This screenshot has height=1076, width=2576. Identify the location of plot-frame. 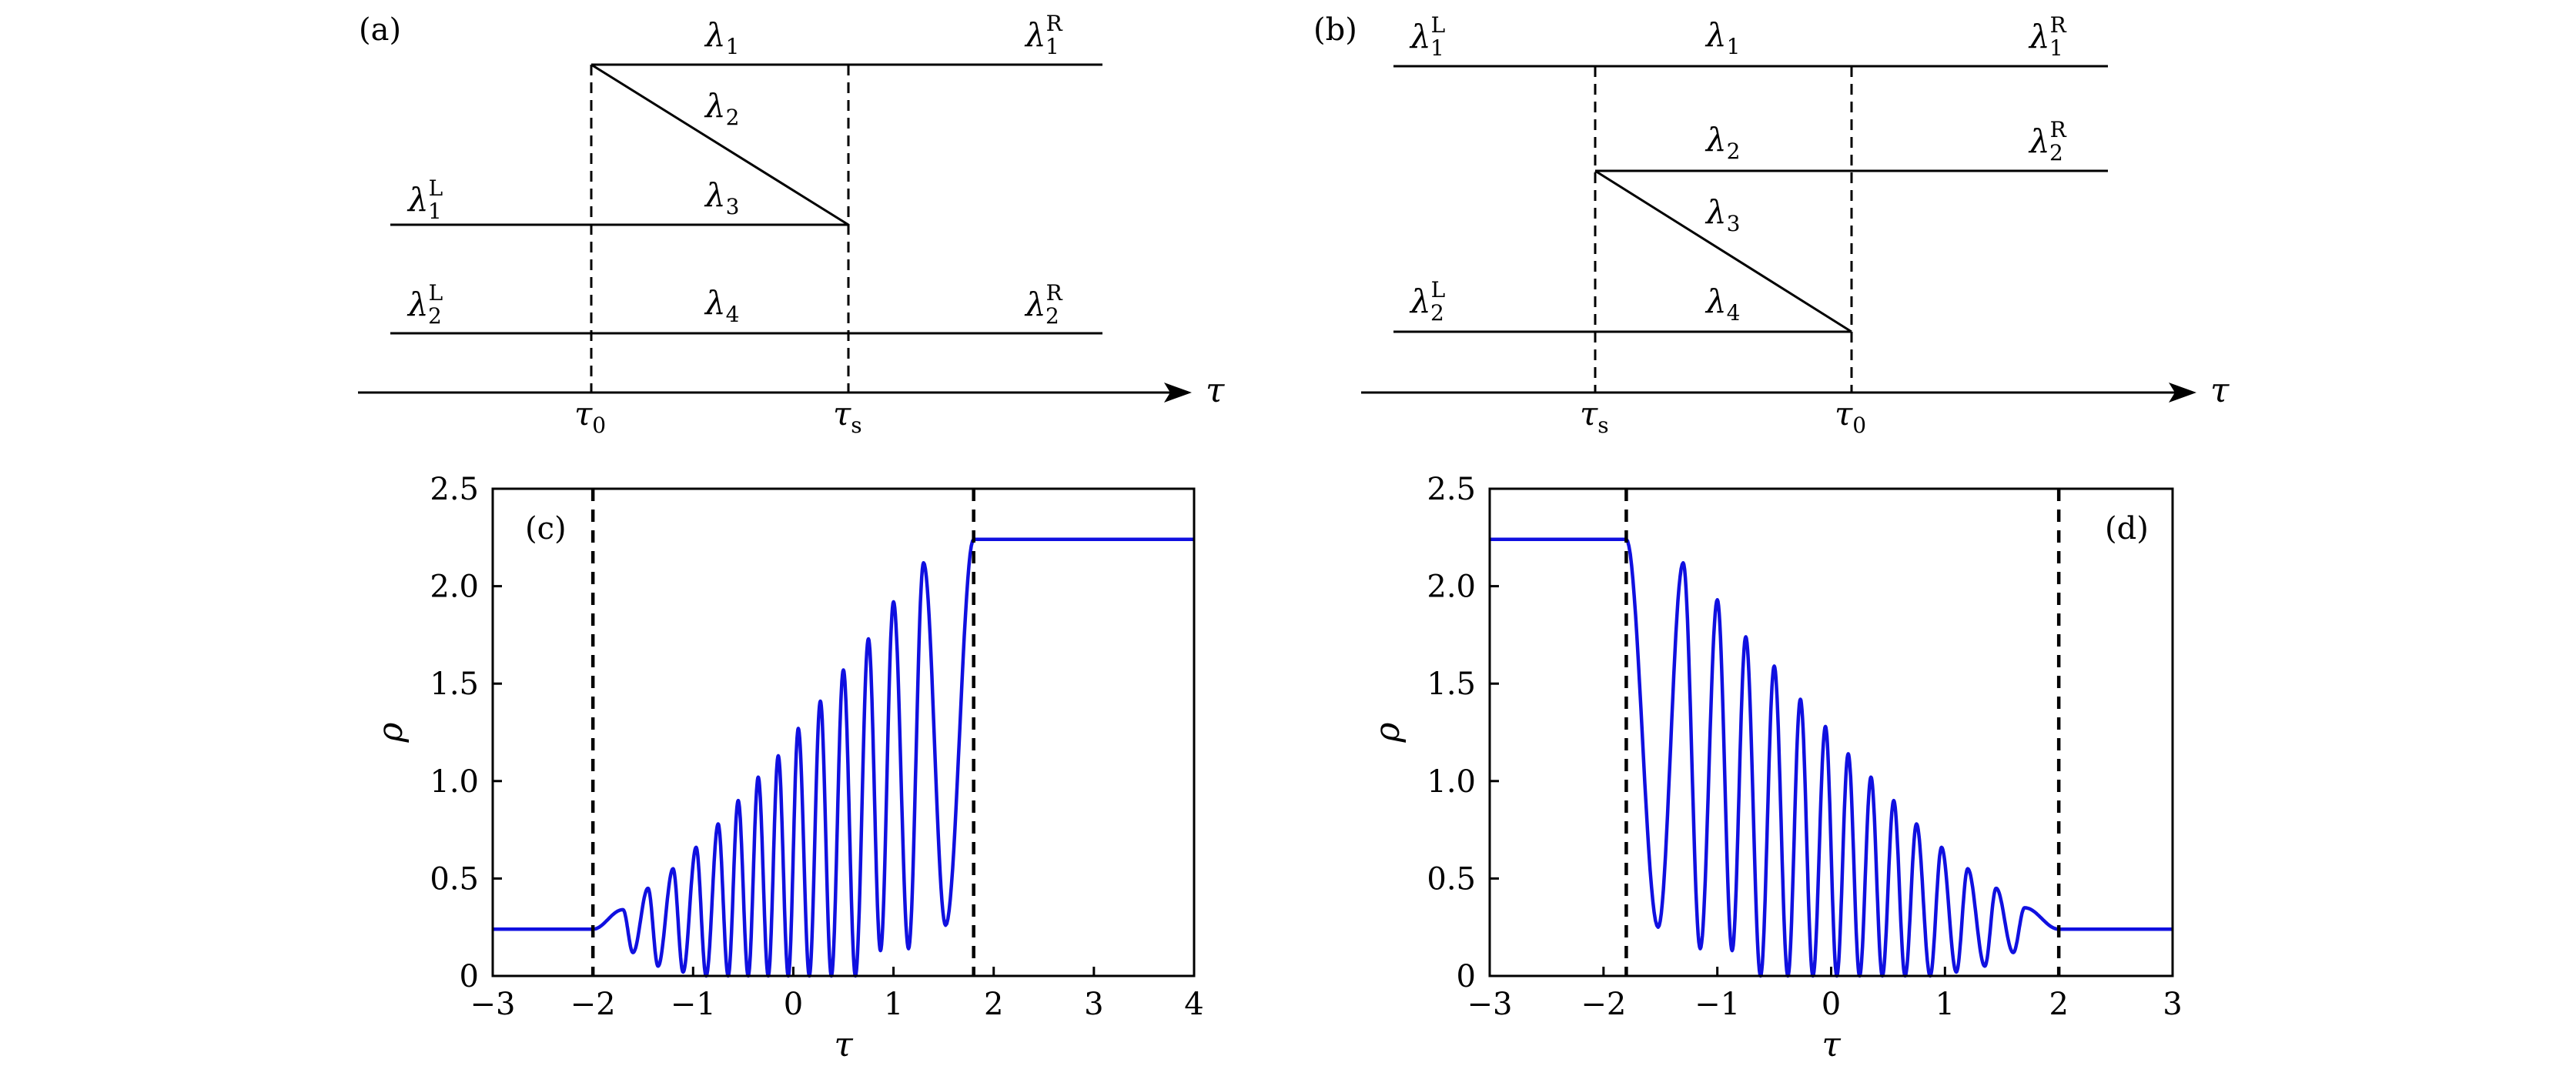
(844, 732).